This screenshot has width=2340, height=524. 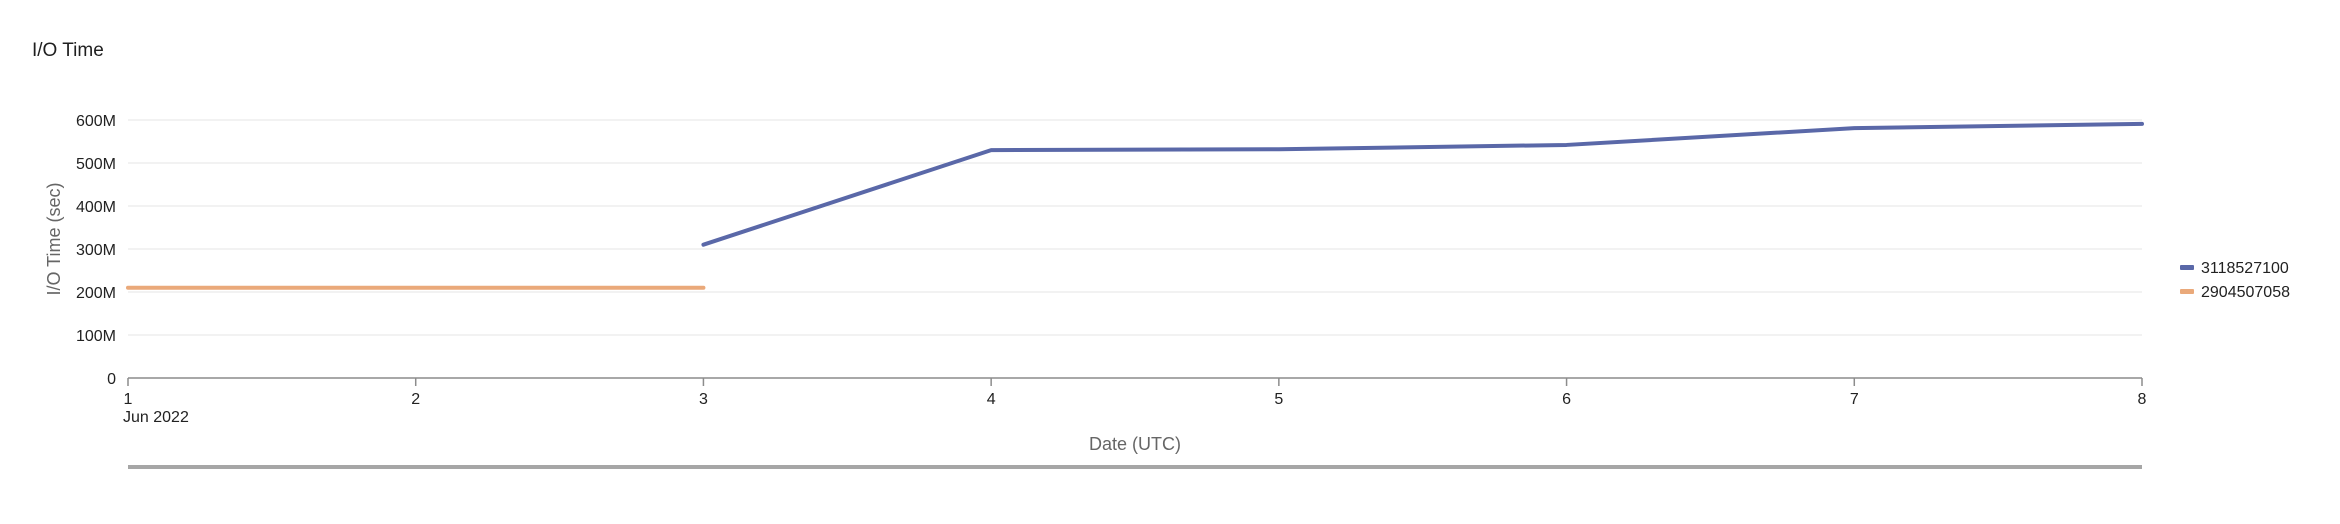 What do you see at coordinates (54, 238) in the screenshot?
I see `y-axis-title: I/O Time (sec)` at bounding box center [54, 238].